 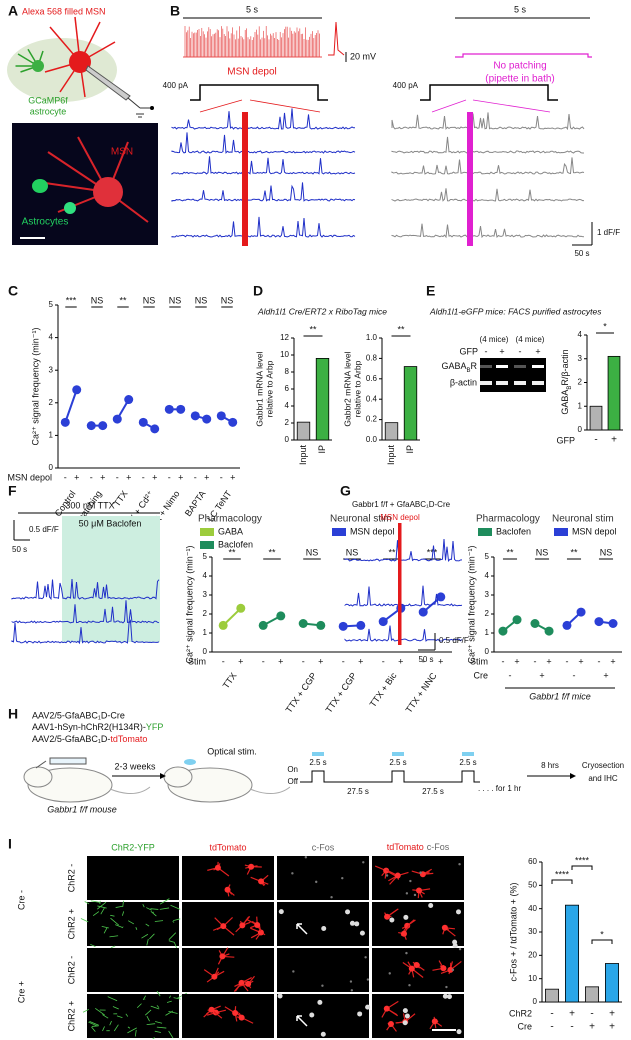 I want to click on label: Gabbr2 mRNA level, so click(x=347, y=388).